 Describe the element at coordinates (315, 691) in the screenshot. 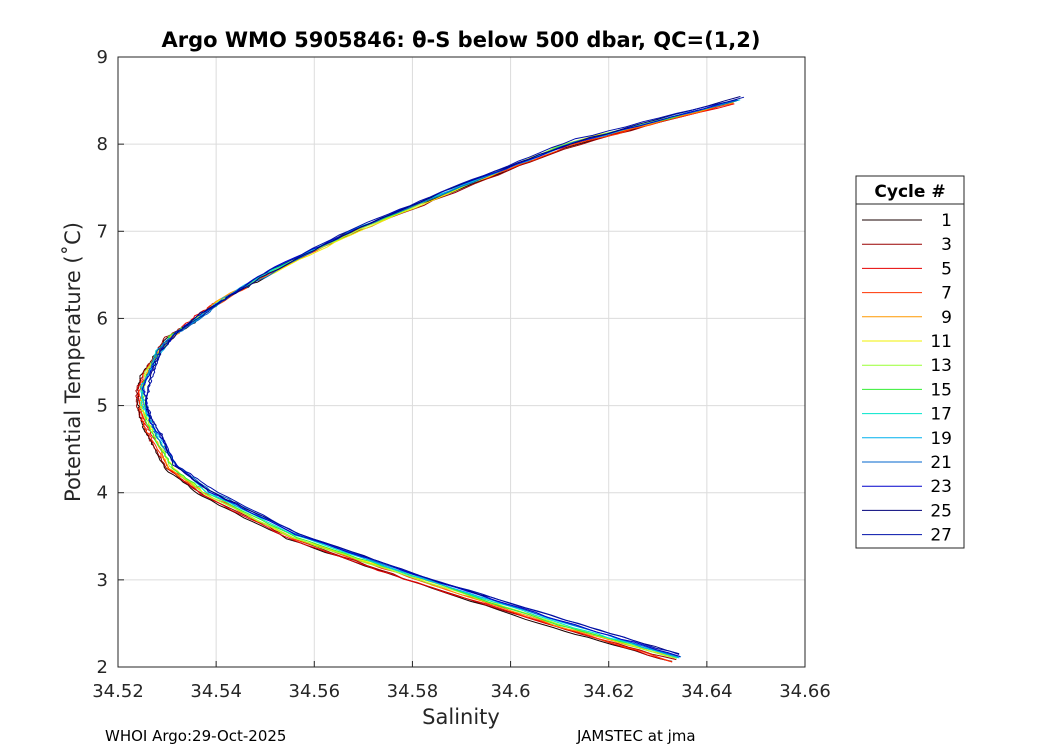

I see `x-tick-label: 34.56` at that location.